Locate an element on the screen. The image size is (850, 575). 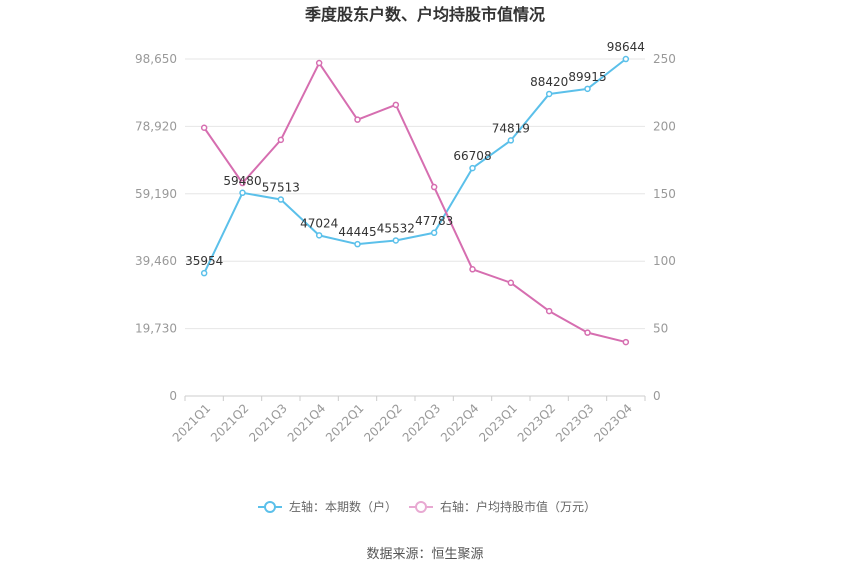
legend: 左轴：本期数（户） 右轴：户均持股市值（万元） is located at coordinates (427, 506).